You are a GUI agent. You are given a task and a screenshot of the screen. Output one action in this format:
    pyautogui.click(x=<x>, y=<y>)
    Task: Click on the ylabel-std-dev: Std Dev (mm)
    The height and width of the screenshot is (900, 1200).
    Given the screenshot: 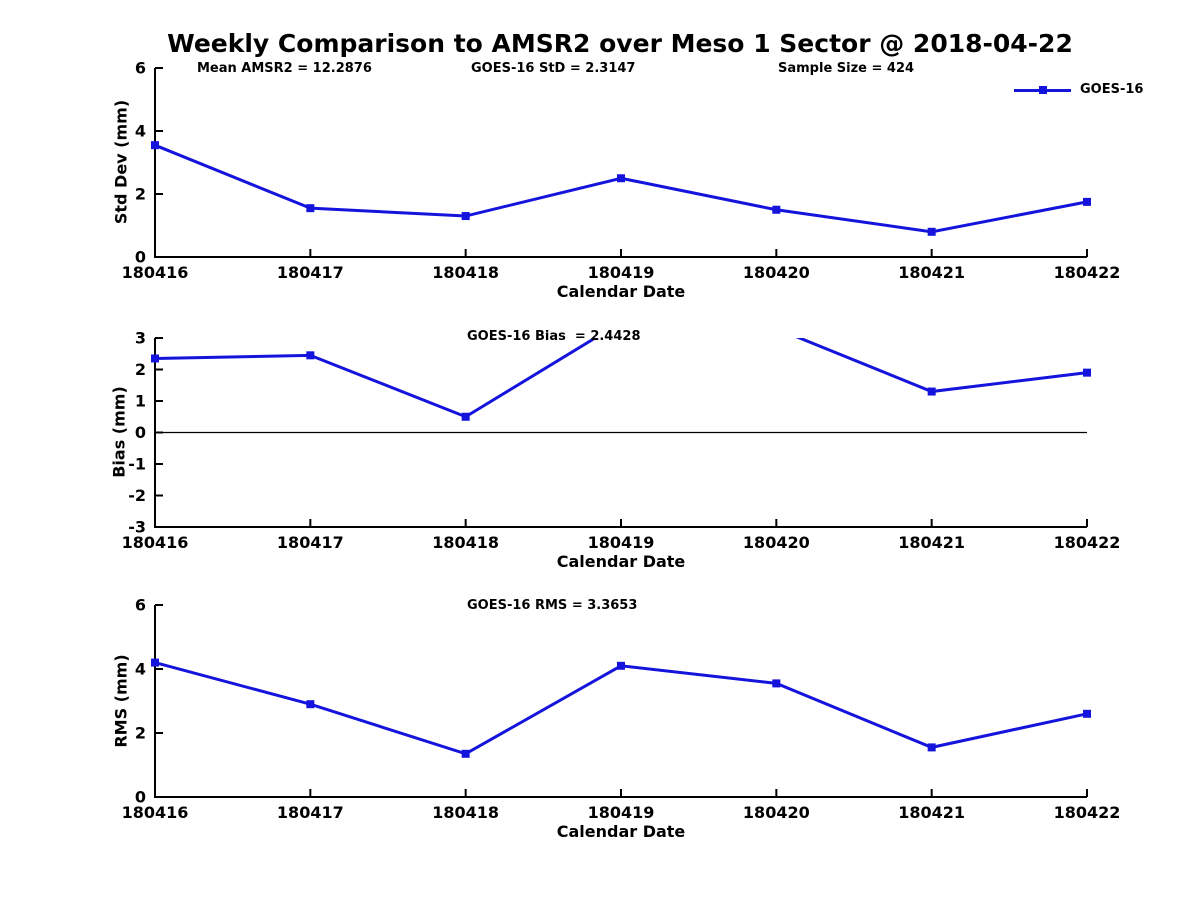 What is the action you would take?
    pyautogui.click(x=121, y=162)
    